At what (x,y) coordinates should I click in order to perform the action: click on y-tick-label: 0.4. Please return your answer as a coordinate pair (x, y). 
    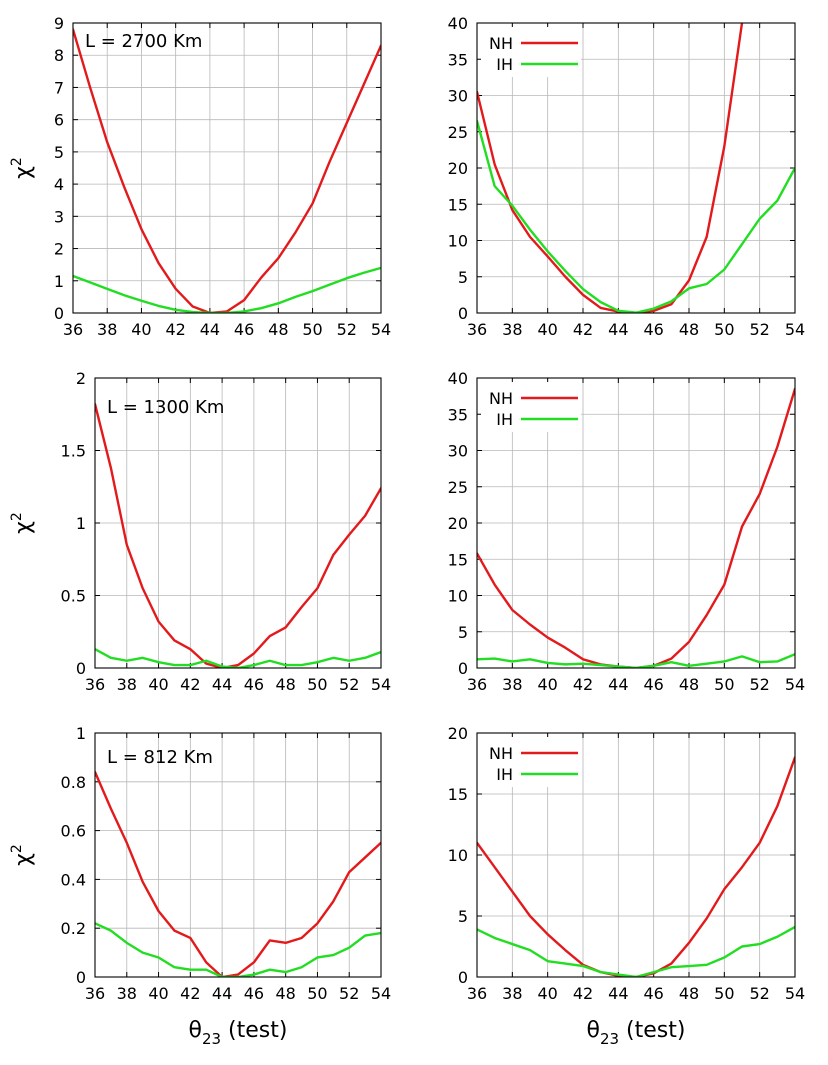
    Looking at the image, I should click on (73, 879).